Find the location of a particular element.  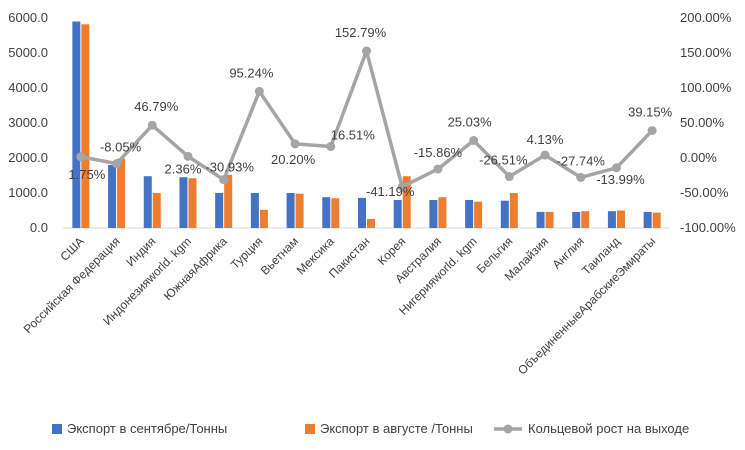

growth-data-label: -27.74% is located at coordinates (581, 160).